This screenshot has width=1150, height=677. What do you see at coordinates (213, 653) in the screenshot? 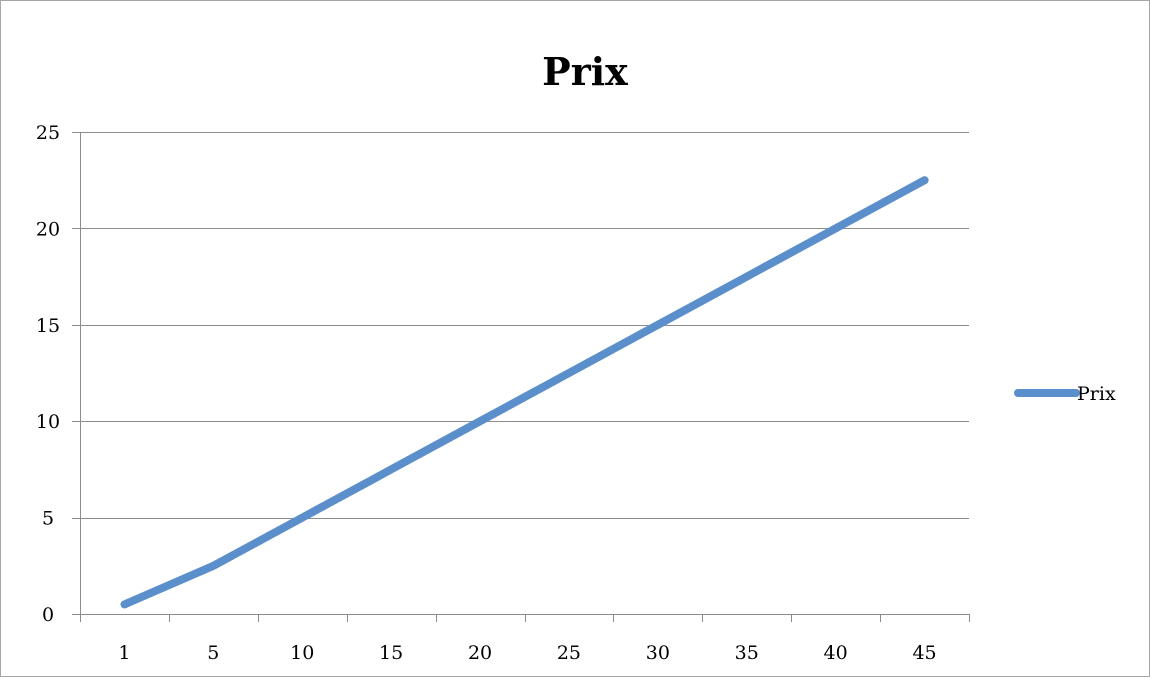
I see `x-tick-label-5: 5` at bounding box center [213, 653].